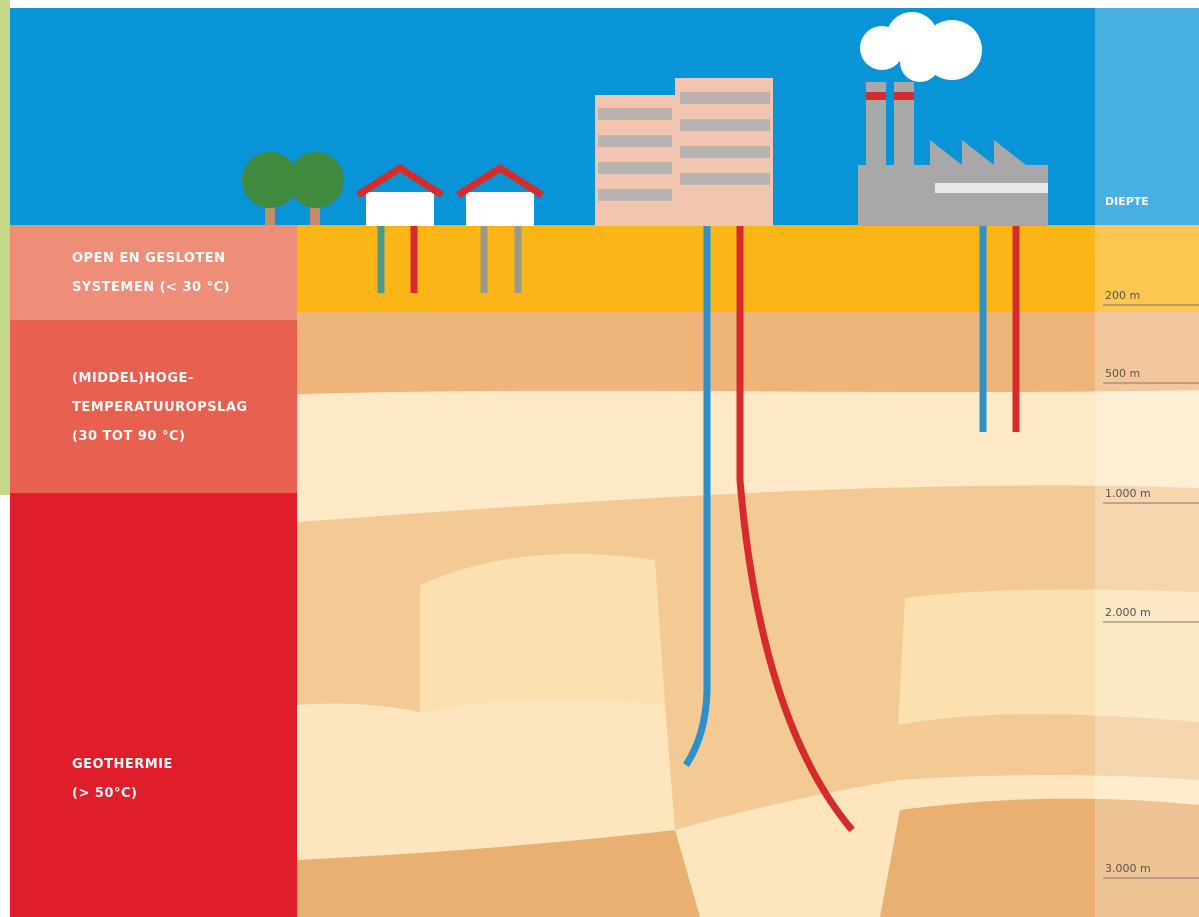 The height and width of the screenshot is (917, 1199). I want to click on depth-label: 200 m, so click(1122, 295).